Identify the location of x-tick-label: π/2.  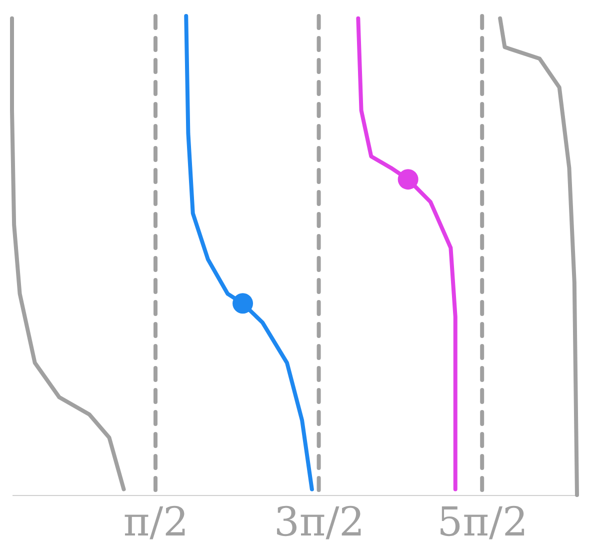
(156, 523).